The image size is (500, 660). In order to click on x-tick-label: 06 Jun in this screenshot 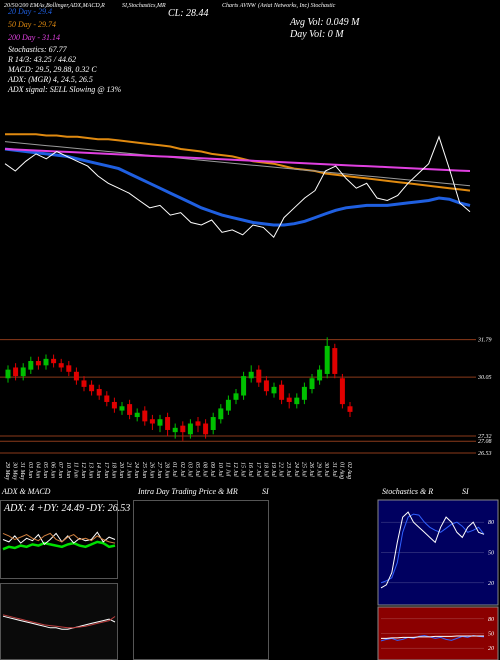, I will do `click(53, 470)`.